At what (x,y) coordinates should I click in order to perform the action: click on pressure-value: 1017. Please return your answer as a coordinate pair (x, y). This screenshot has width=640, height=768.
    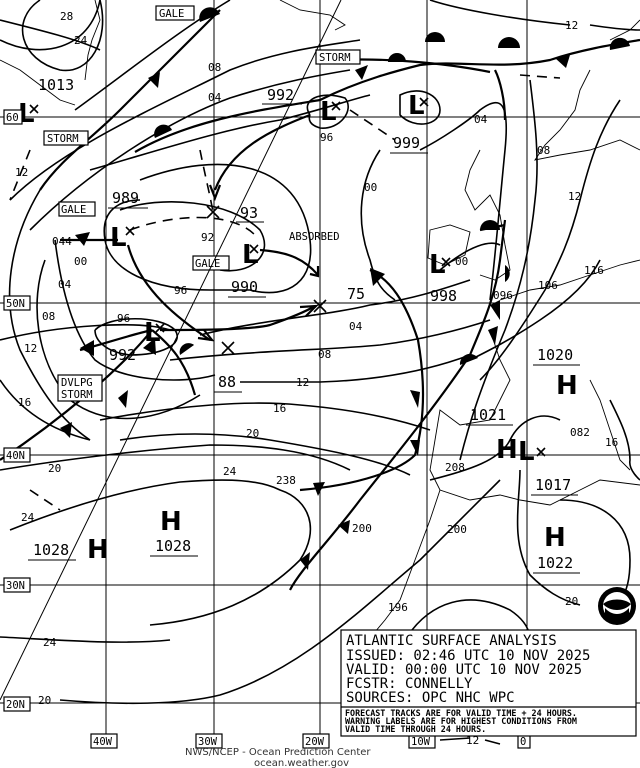
    Looking at the image, I should click on (553, 485).